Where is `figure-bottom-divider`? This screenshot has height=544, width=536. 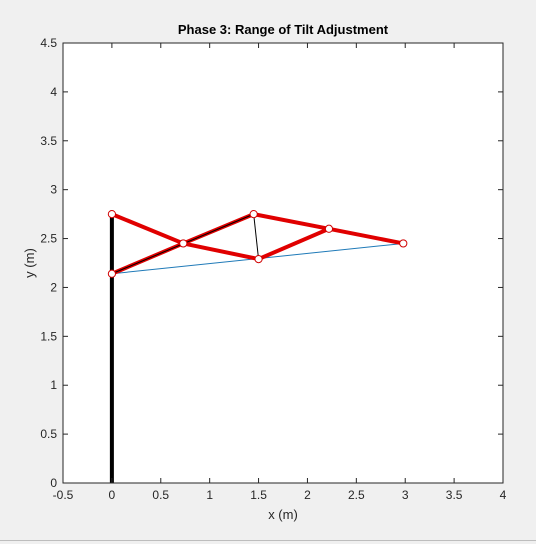
figure-bottom-divider is located at coordinates (268, 540).